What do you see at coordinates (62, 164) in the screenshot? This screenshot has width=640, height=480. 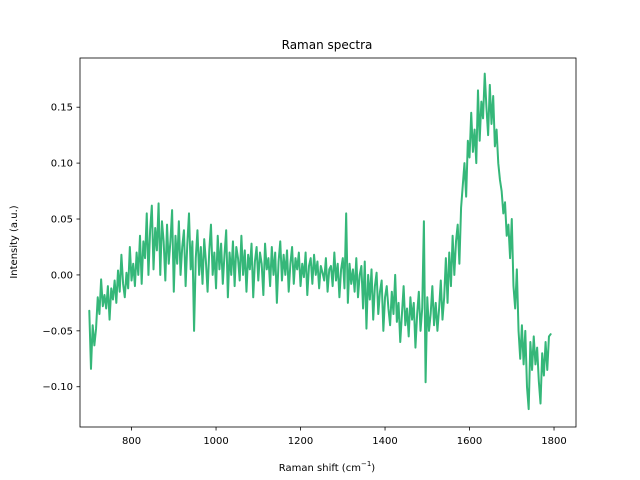 I see `y-tick-label: 0.10` at bounding box center [62, 164].